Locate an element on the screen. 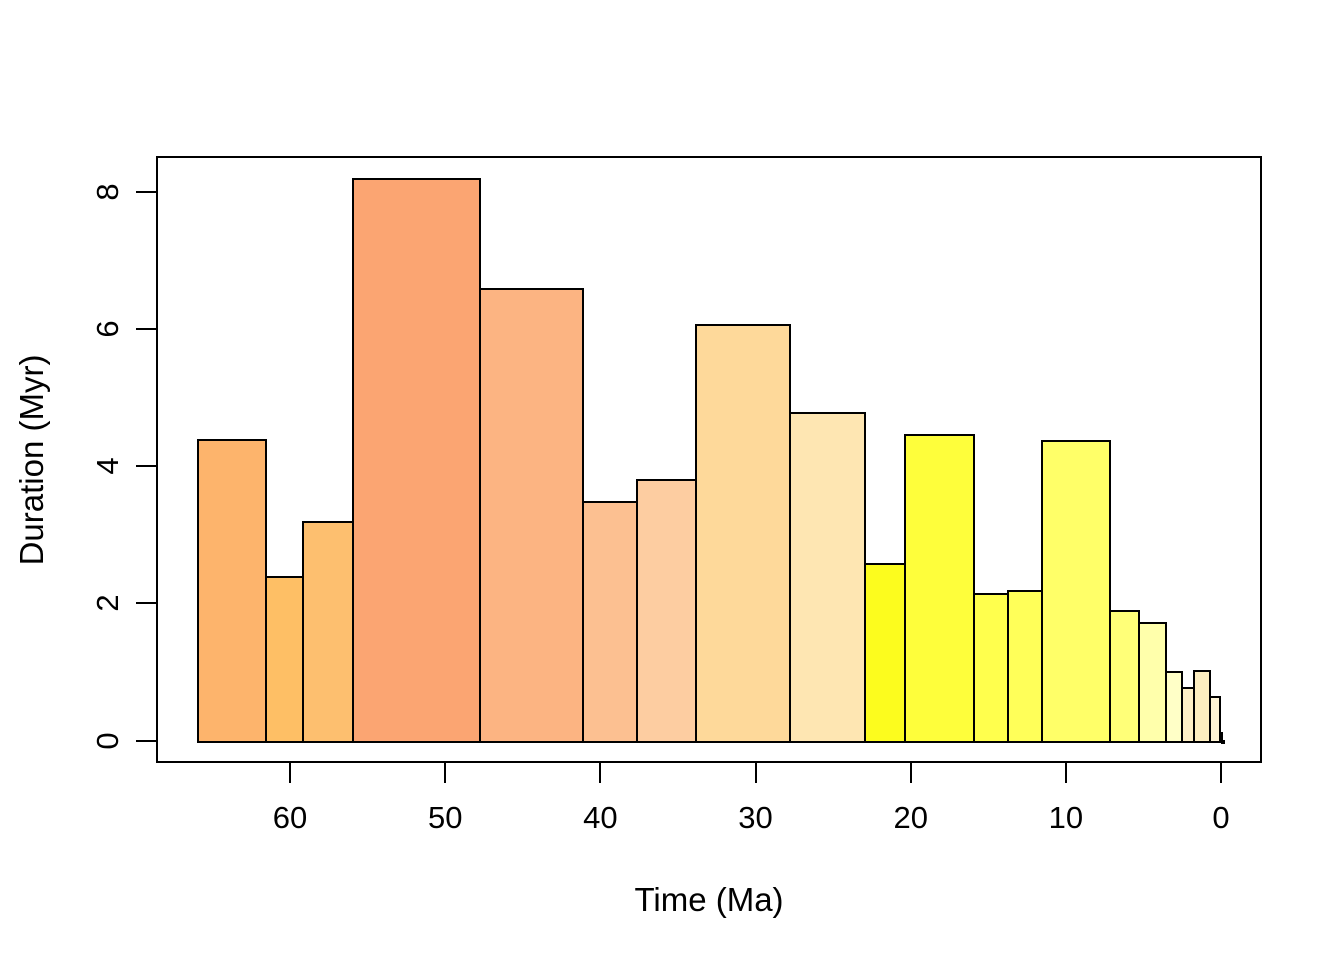 Image resolution: width=1344 pixels, height=960 pixels. bar-holocene is located at coordinates (1222, 741).